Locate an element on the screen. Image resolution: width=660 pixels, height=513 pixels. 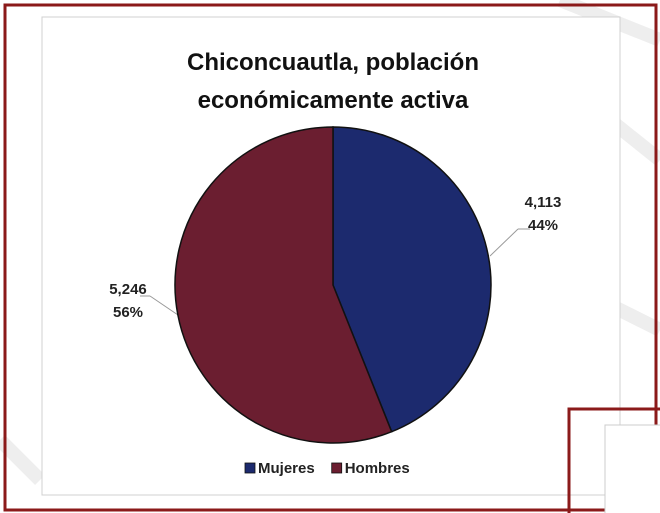
second-chart-area is located at coordinates (632, 468).